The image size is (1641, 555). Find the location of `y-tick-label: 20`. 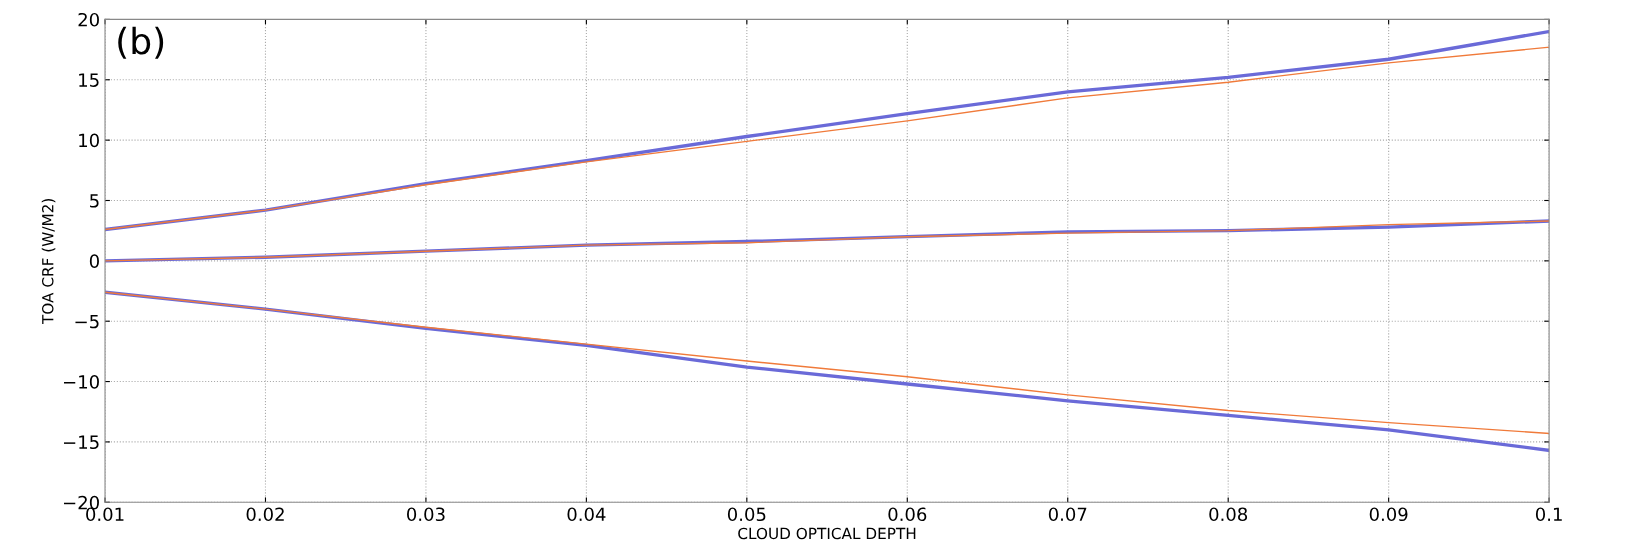

y-tick-label: 20 is located at coordinates (88, 19).